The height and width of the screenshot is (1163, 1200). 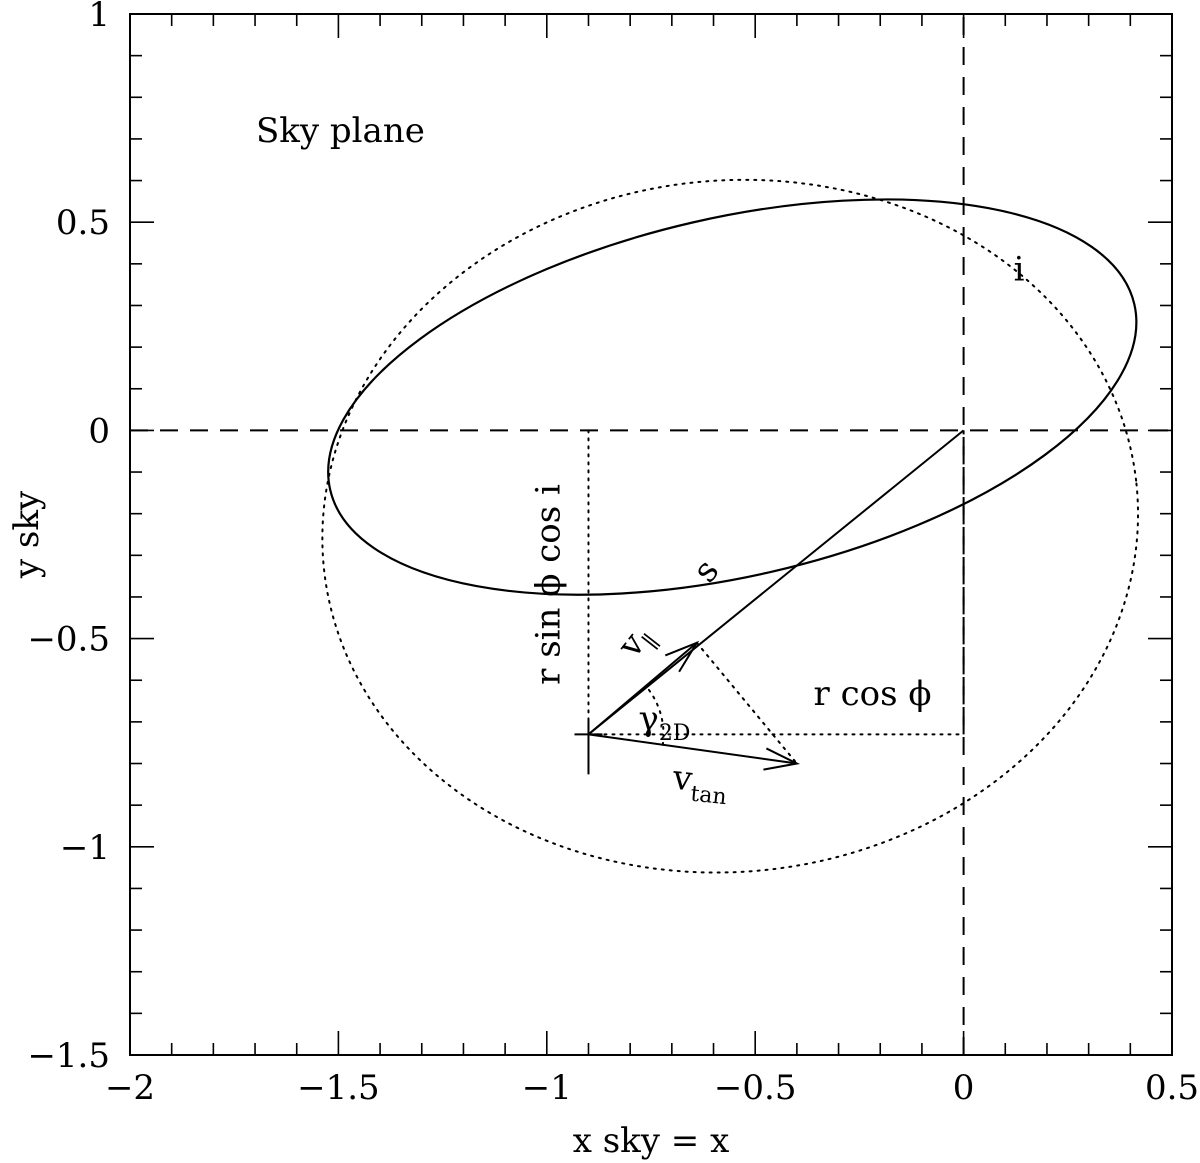 I want to click on x-tick-label: 0, so click(x=964, y=1088).